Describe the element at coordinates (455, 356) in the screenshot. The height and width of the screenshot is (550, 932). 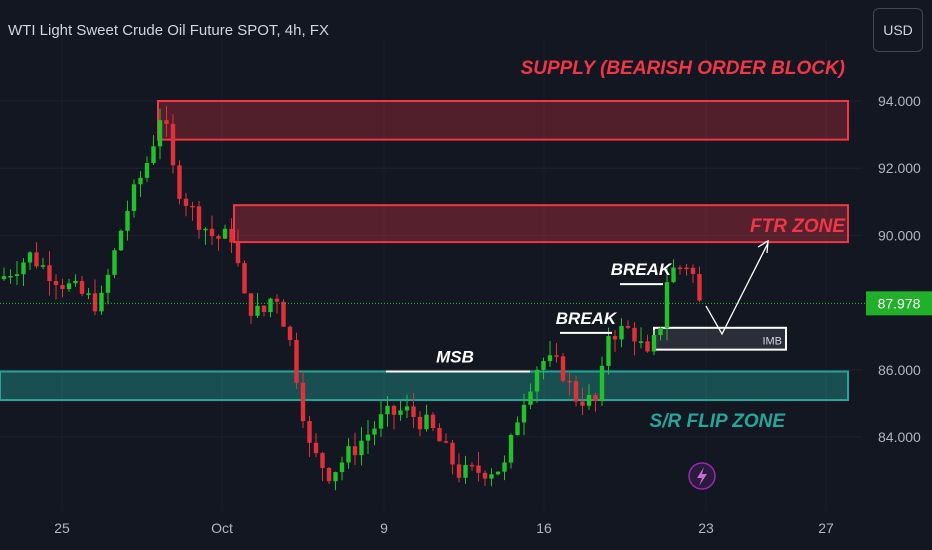
I see `annotation-label: MSB` at that location.